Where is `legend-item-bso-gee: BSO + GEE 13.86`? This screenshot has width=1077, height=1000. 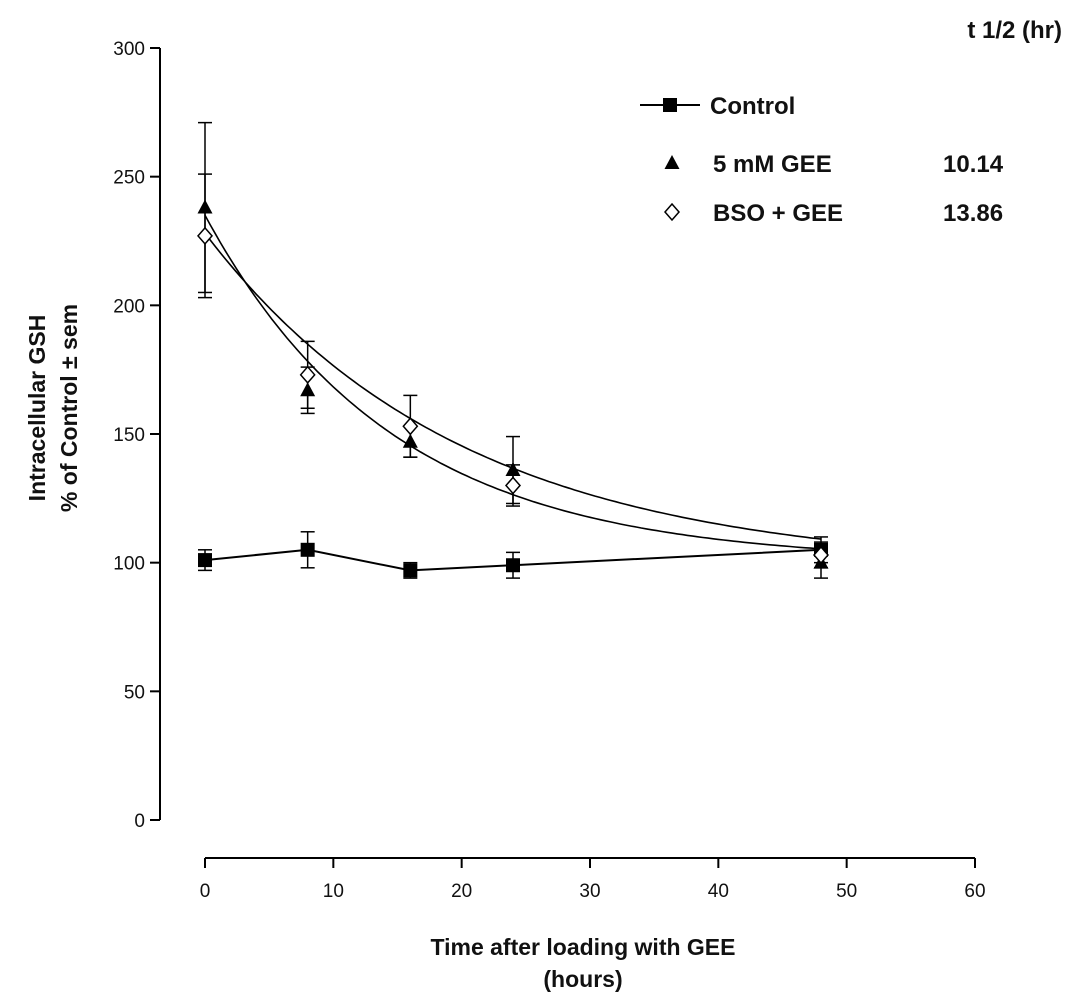 legend-item-bso-gee: BSO + GEE 13.86 is located at coordinates (833, 213).